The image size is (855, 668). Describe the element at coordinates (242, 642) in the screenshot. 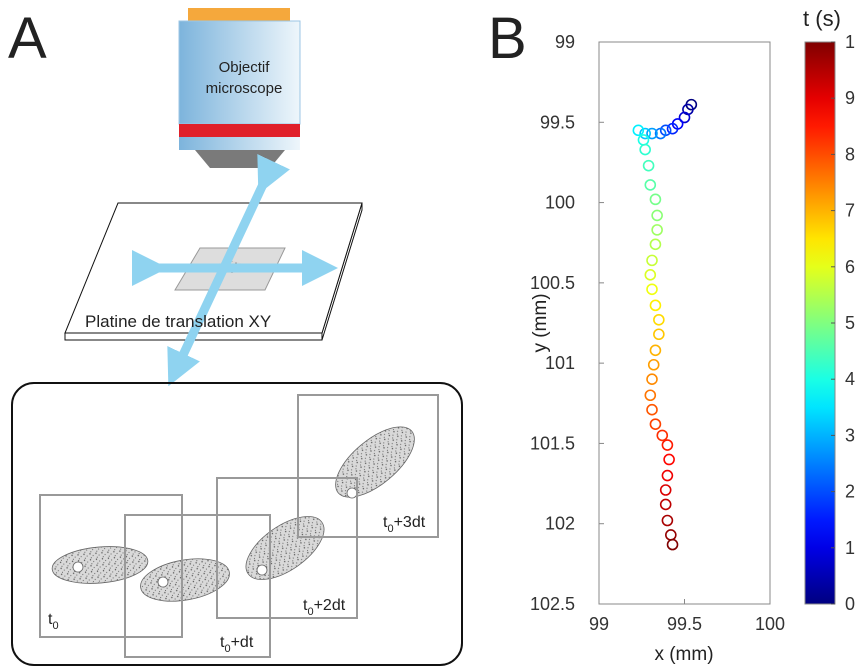

I see `frame-suffix: +dt` at that location.